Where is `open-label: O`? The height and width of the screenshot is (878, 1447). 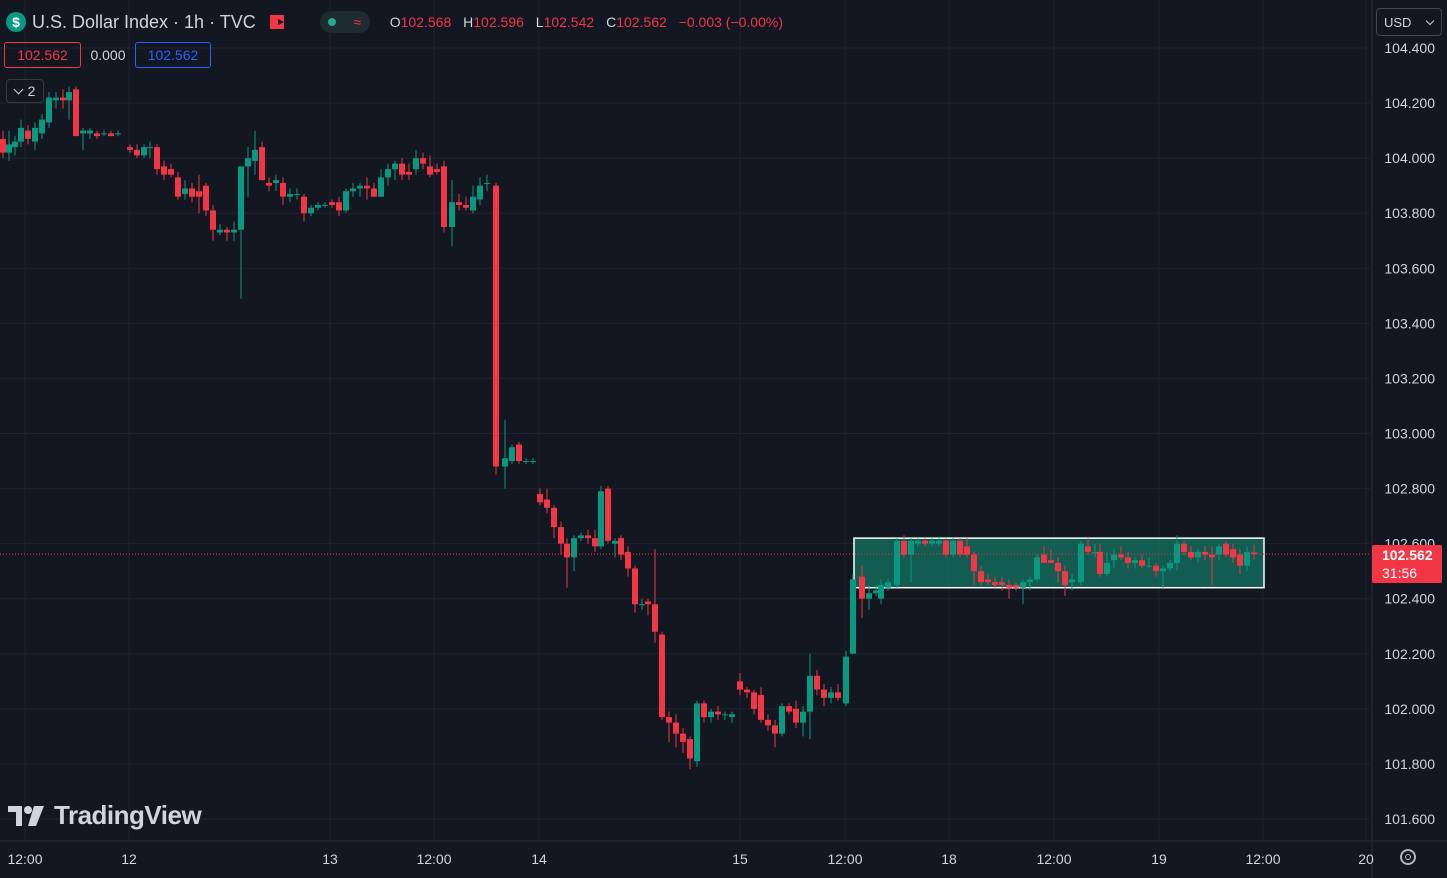 open-label: O is located at coordinates (395, 22).